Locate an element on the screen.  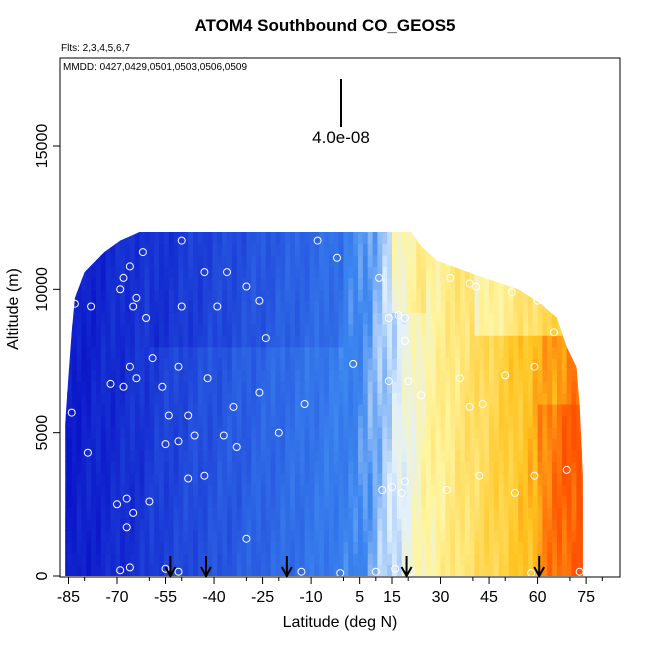
x-tick-label: -25 is located at coordinates (262, 597).